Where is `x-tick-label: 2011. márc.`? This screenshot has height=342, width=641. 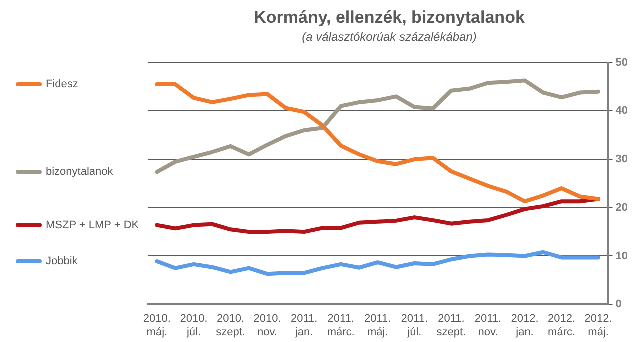
x-tick-label: 2011. márc. is located at coordinates (341, 325).